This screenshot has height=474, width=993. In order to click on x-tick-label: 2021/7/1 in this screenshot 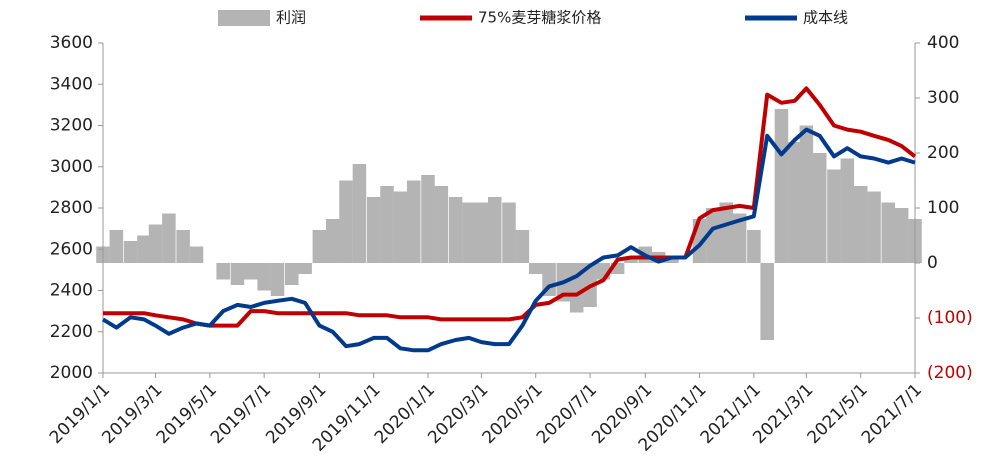, I will do `click(892, 414)`.